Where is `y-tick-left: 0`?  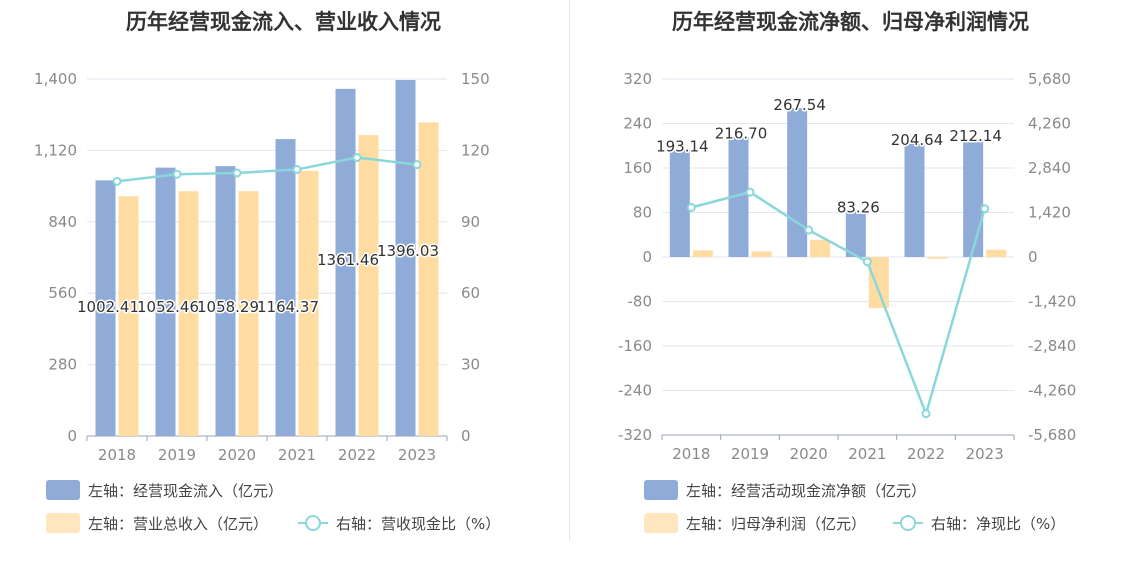 y-tick-left: 0 is located at coordinates (647, 257).